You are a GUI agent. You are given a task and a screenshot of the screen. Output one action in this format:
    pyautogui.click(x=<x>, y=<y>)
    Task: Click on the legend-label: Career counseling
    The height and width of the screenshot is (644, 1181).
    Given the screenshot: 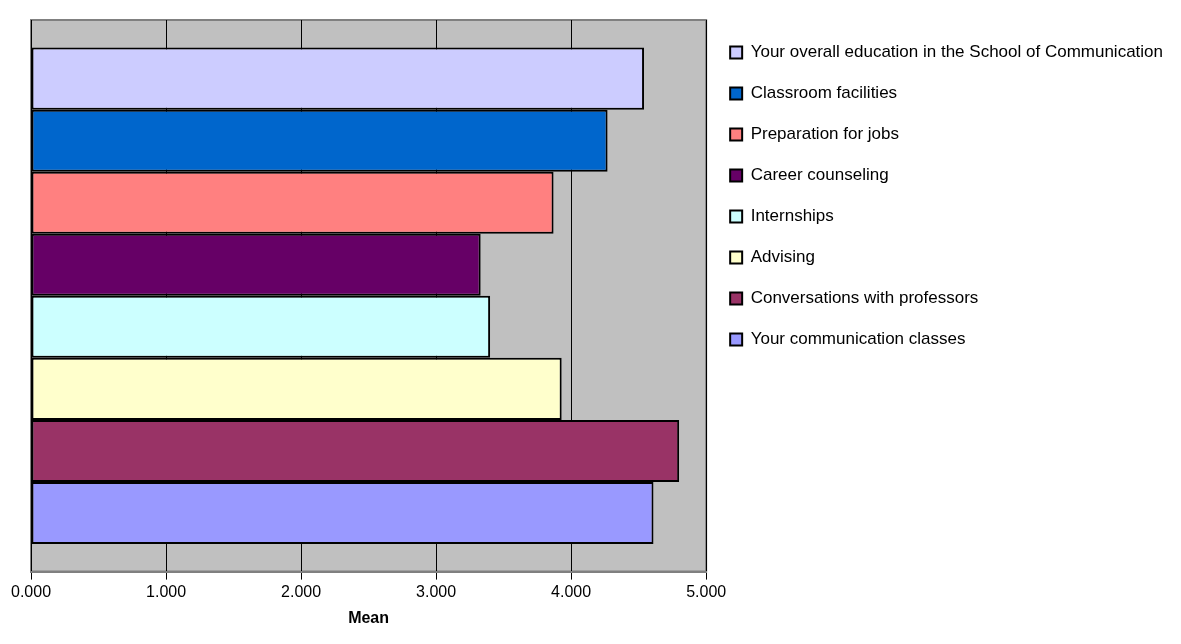 What is the action you would take?
    pyautogui.click(x=819, y=175)
    